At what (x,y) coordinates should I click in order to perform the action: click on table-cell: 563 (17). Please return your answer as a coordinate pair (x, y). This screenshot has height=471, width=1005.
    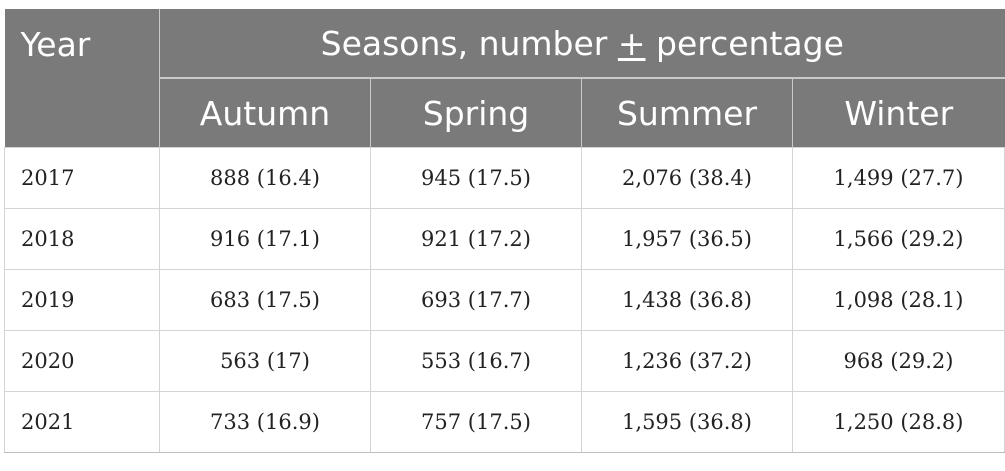
    Looking at the image, I should click on (265, 361).